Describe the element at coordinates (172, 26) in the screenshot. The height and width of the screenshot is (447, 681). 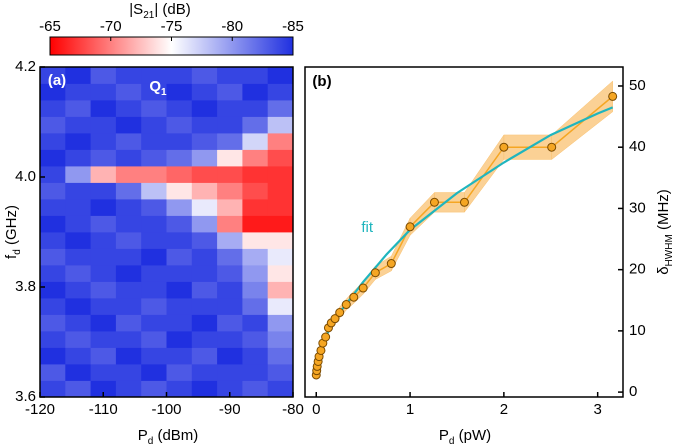
I see `colorbar-tick-label: -75` at that location.